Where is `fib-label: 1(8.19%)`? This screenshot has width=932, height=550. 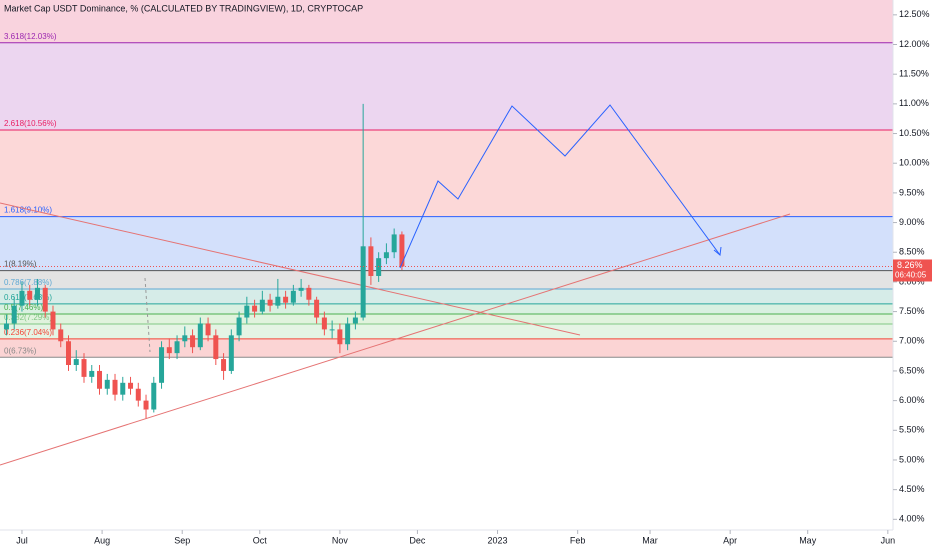 fib-label: 1(8.19%) is located at coordinates (20, 264).